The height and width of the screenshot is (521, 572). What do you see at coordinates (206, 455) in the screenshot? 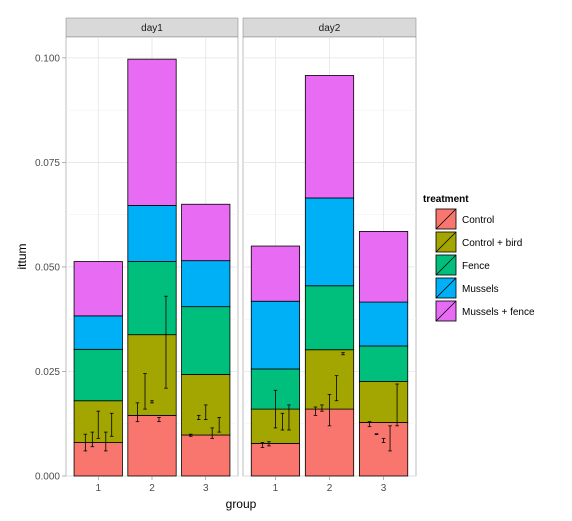
I see `bar-segment-day1-group3-control` at bounding box center [206, 455].